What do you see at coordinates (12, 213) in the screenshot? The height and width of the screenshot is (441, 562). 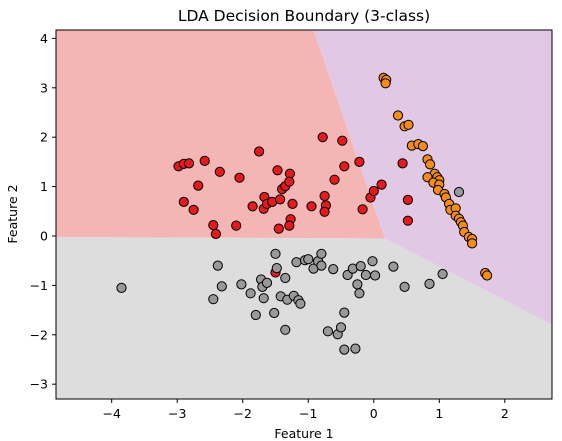 I see `y-axis-label: Feature 2` at bounding box center [12, 213].